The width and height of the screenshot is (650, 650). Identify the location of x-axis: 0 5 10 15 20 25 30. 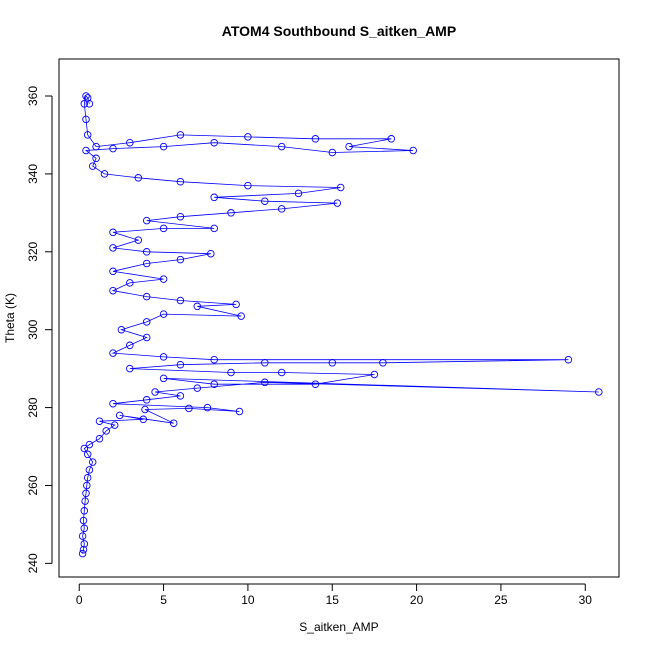
(334, 595).